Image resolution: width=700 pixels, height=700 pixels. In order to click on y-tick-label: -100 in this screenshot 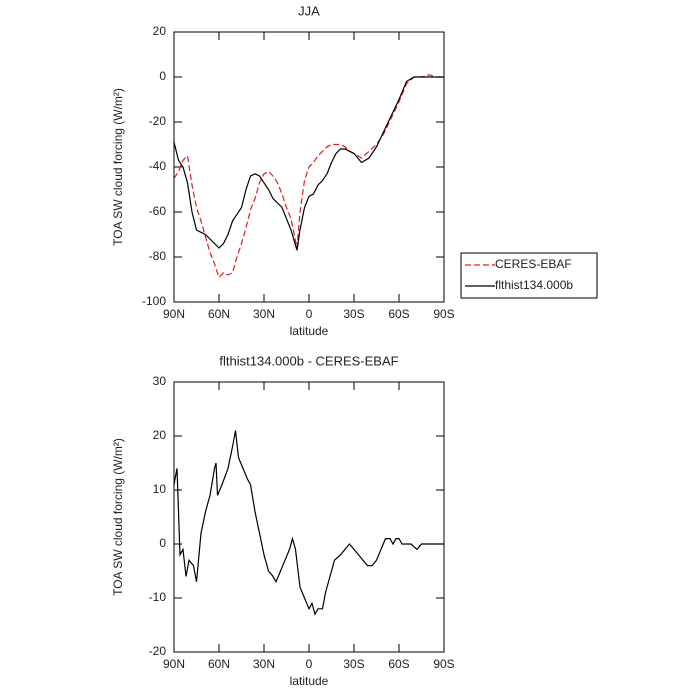, I will do `click(154, 301)`.